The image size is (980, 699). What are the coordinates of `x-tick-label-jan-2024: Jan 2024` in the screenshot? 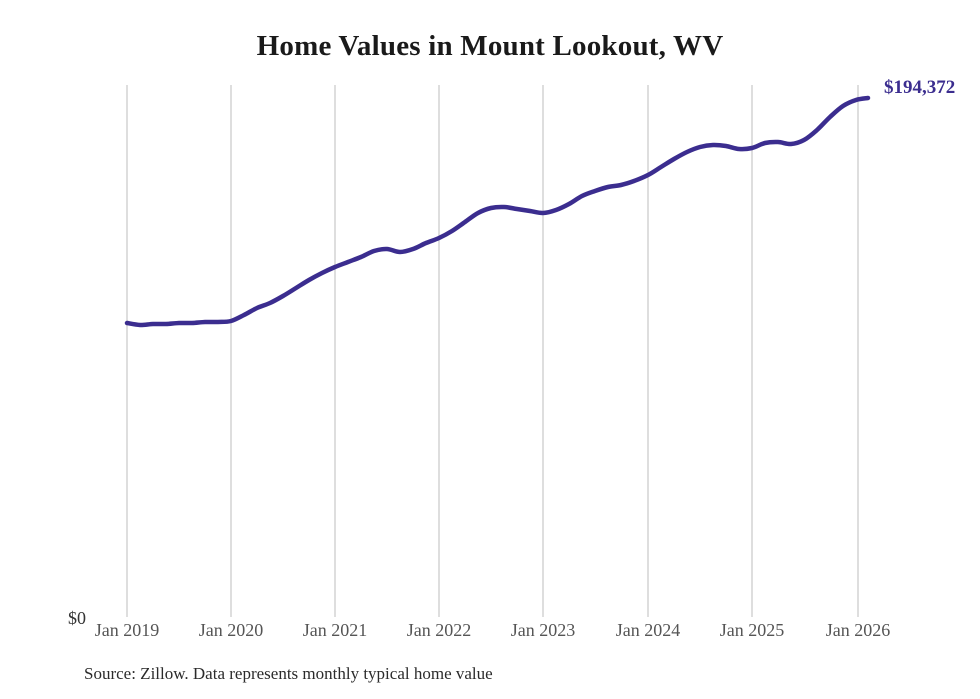 It's located at (648, 630).